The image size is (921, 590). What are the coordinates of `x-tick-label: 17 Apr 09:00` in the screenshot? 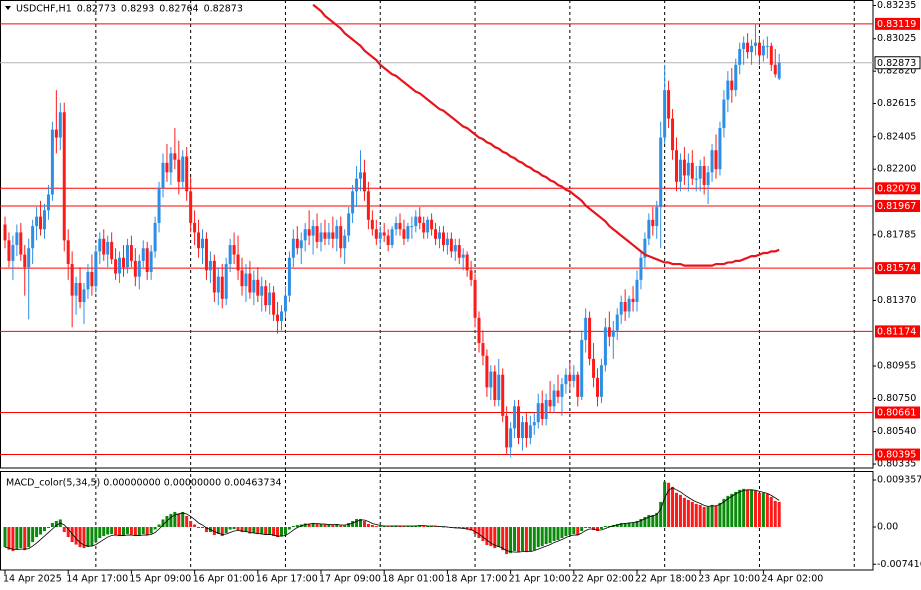 It's located at (350, 579).